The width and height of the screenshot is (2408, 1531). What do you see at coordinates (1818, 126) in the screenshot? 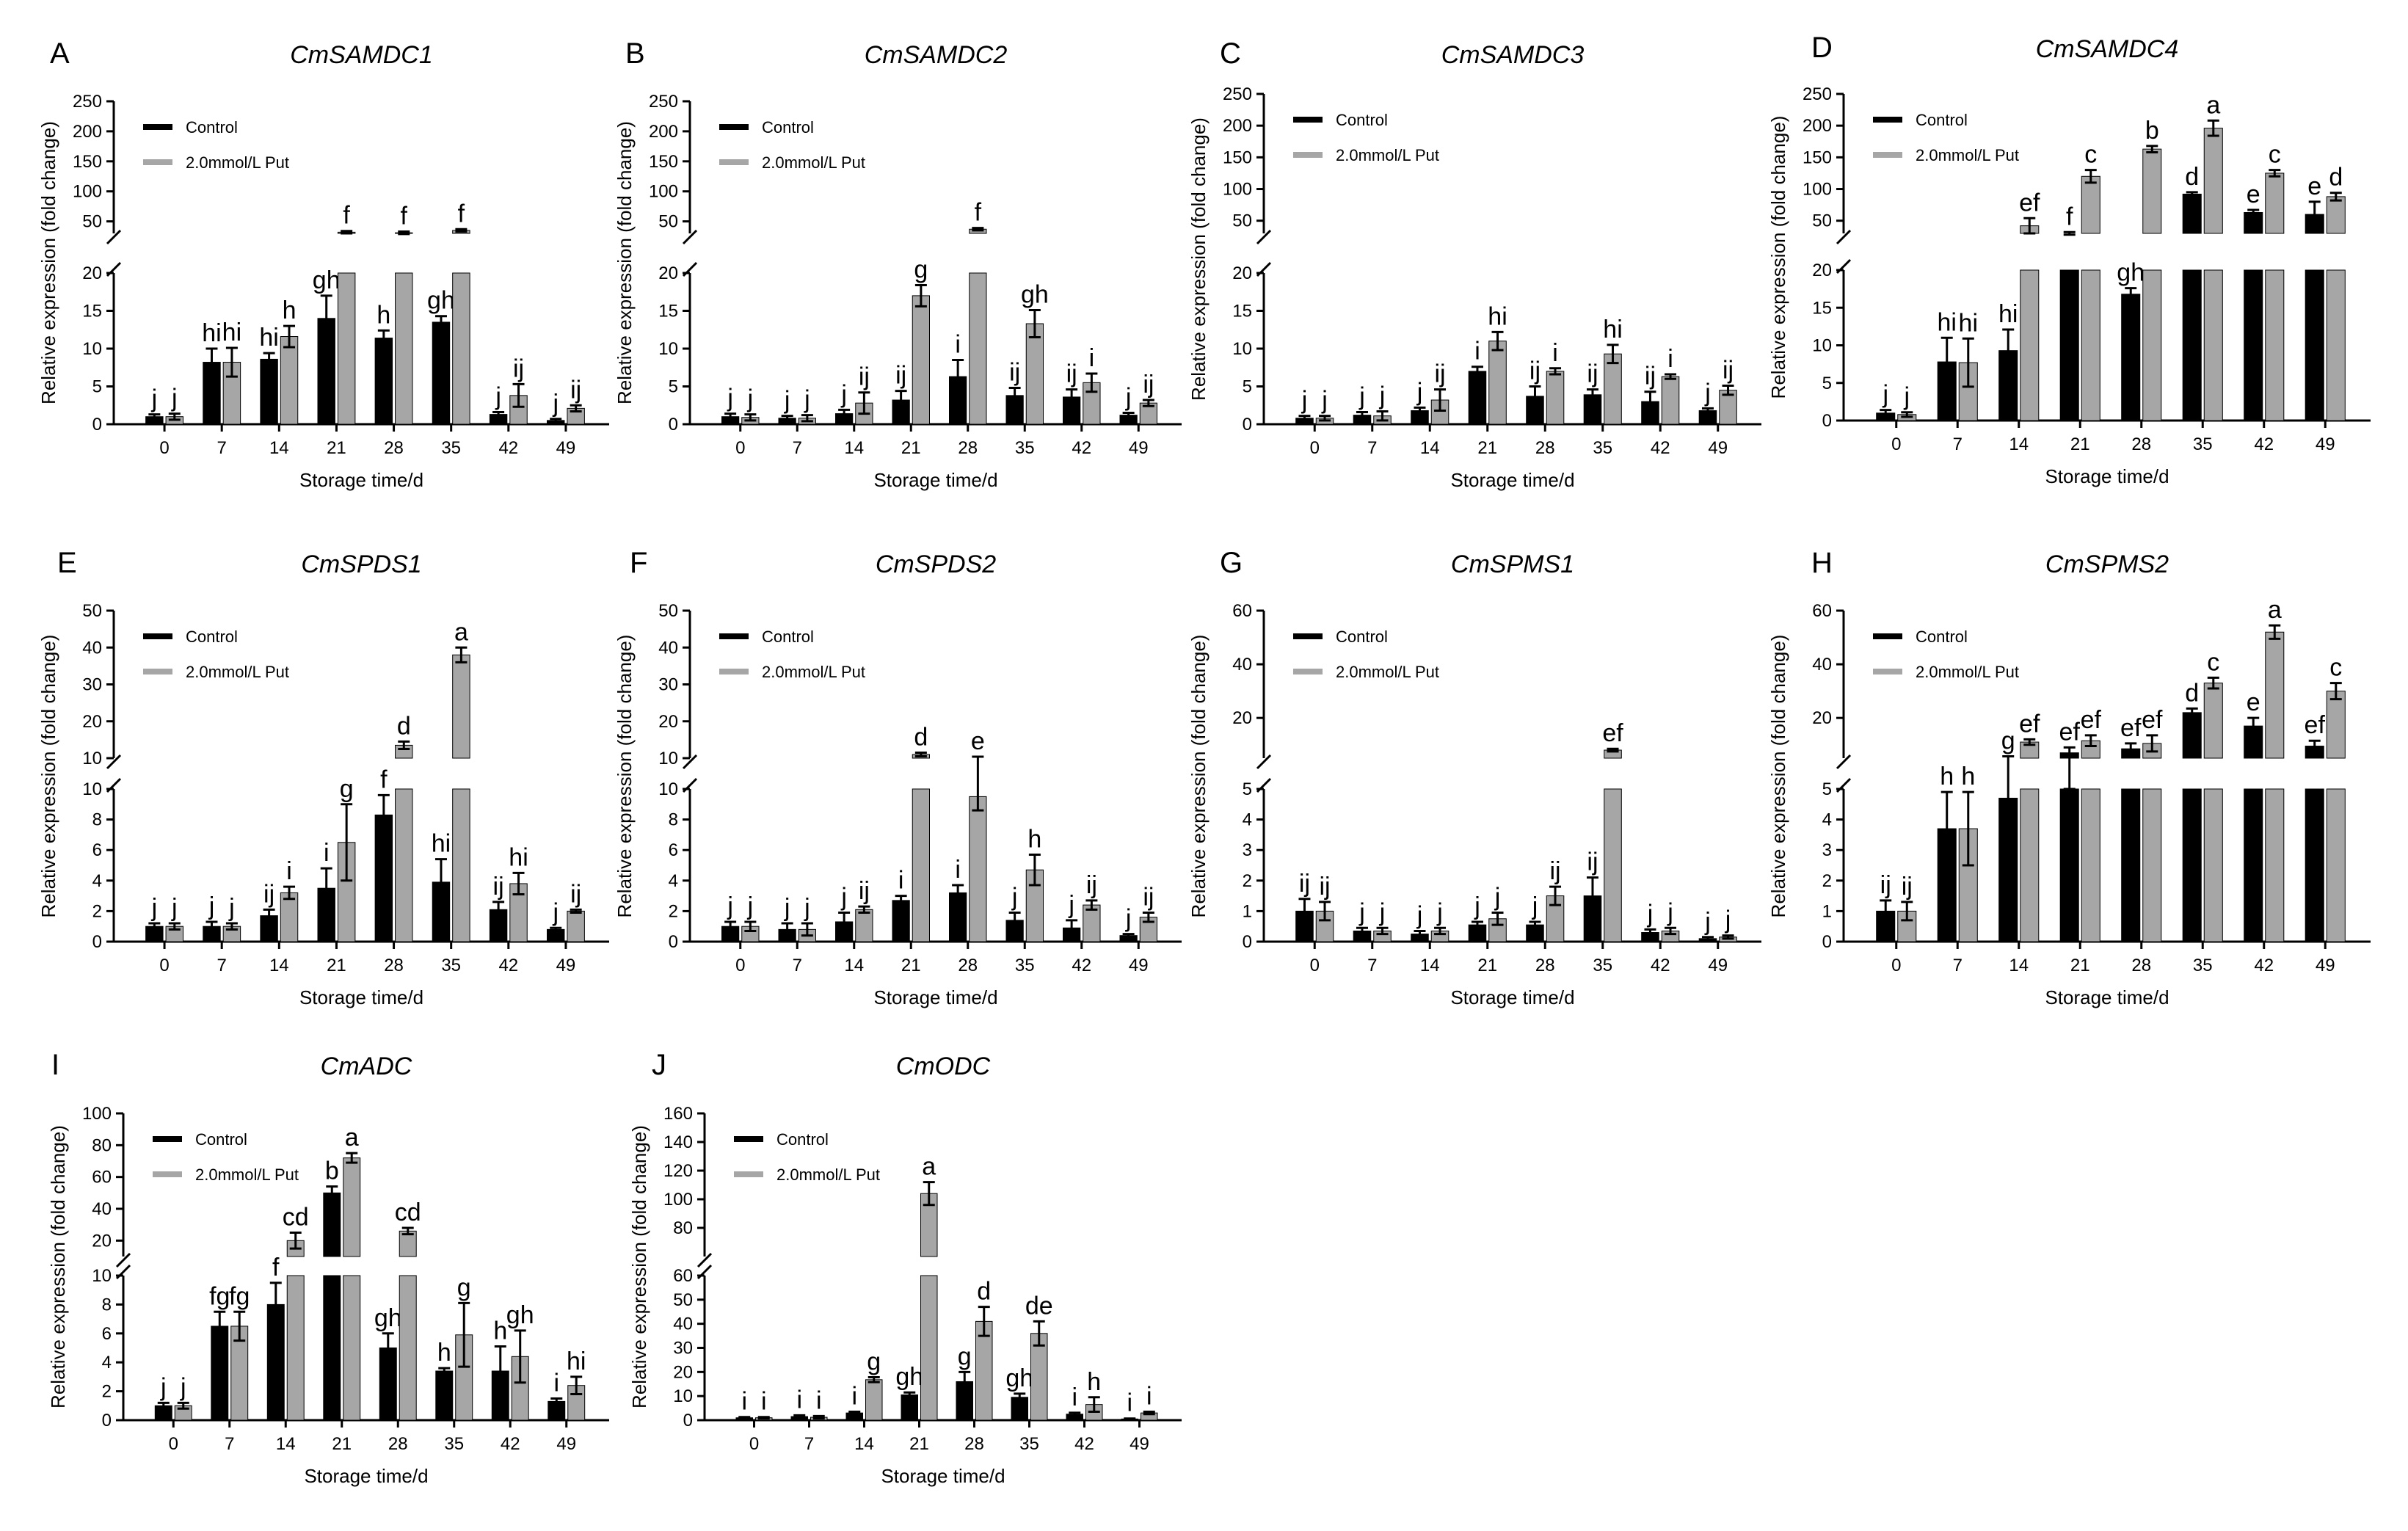
I see `y-tick-label: 200` at bounding box center [1818, 126].